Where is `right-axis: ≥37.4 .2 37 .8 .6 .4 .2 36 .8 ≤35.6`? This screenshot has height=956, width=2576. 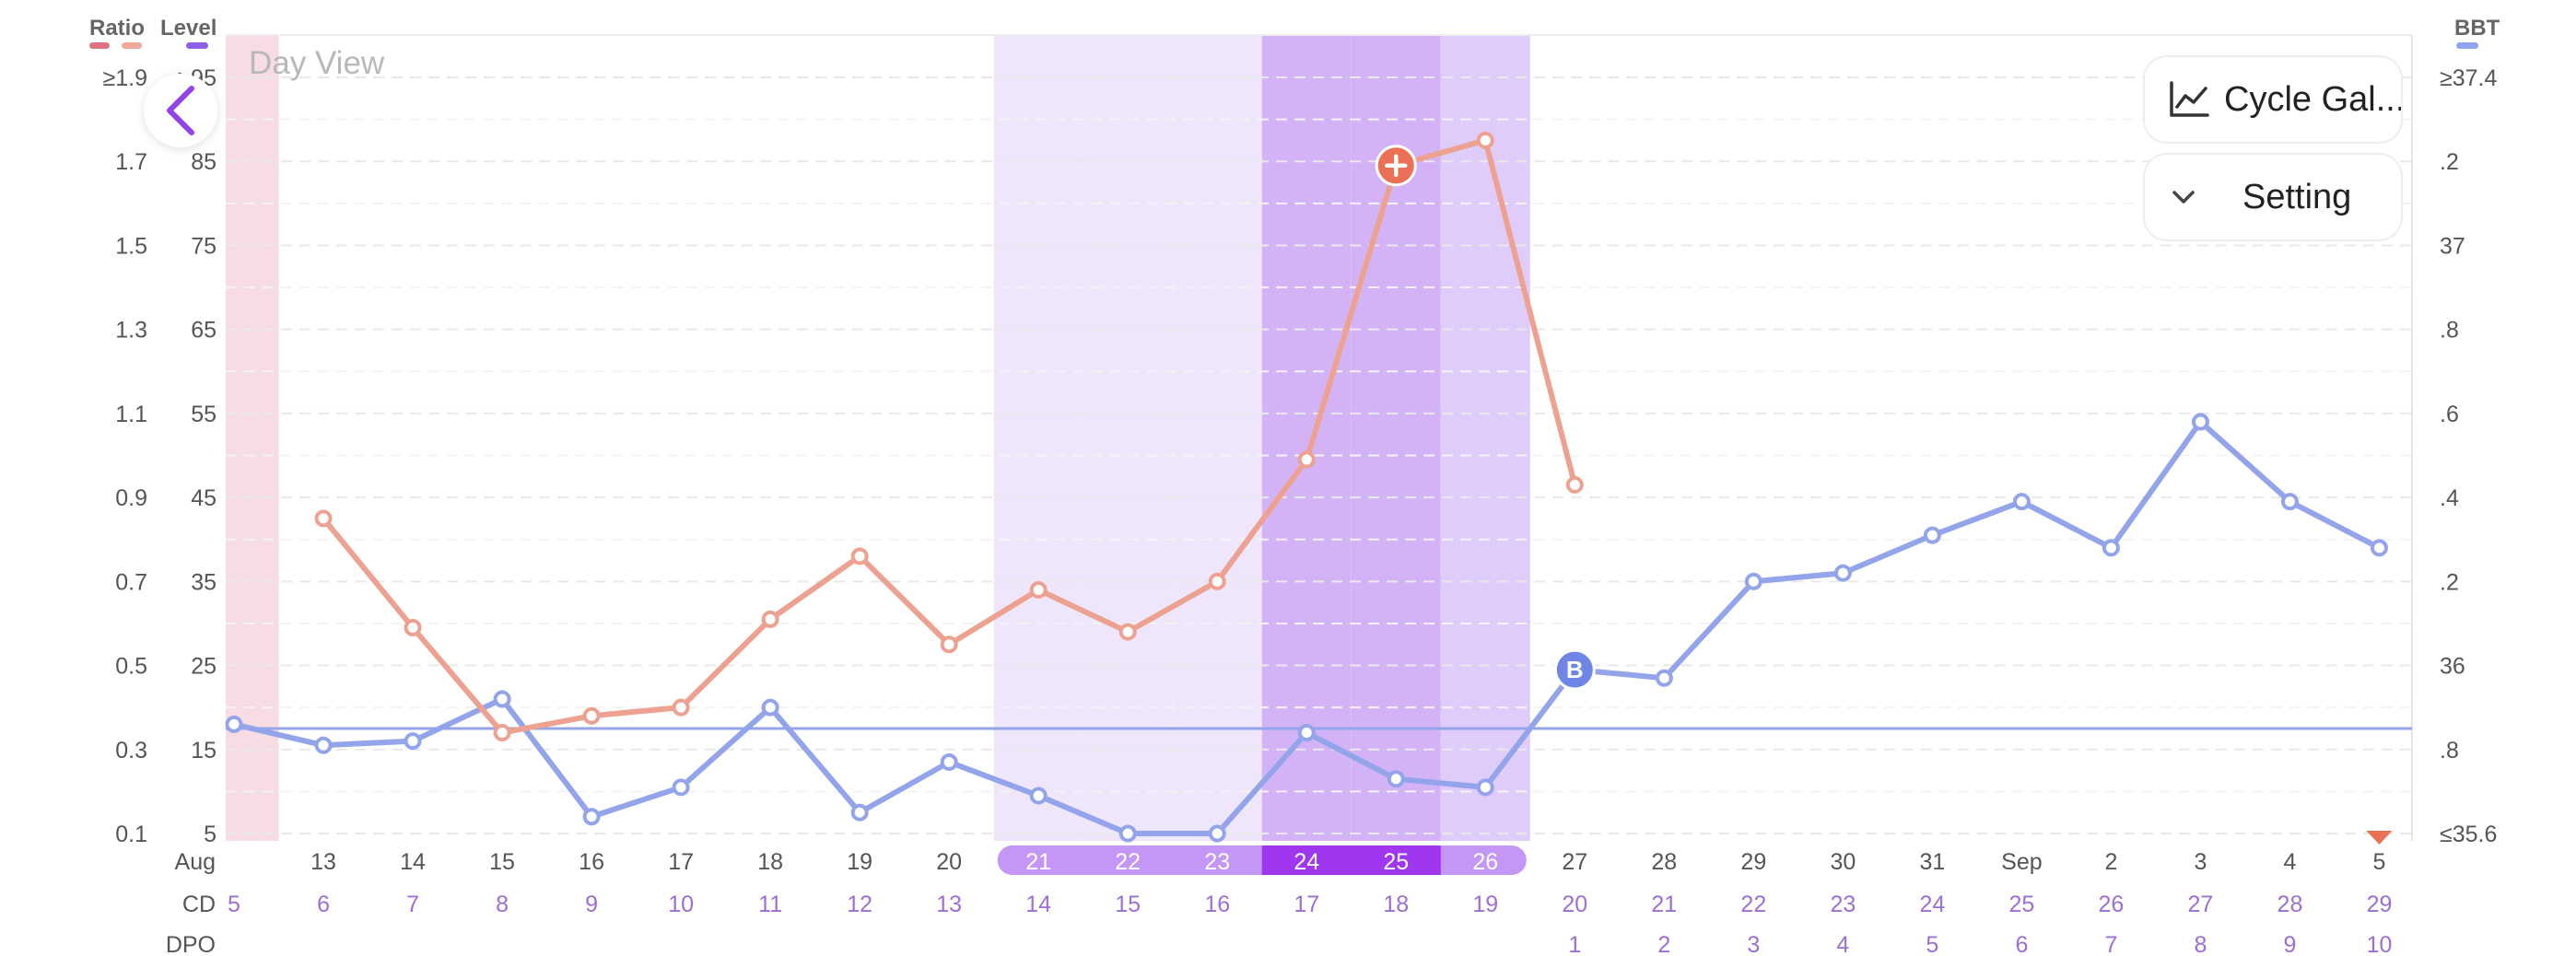 right-axis: ≥37.4 .2 37 .8 .6 .4 .2 36 .8 ≤35.6 is located at coordinates (2469, 456).